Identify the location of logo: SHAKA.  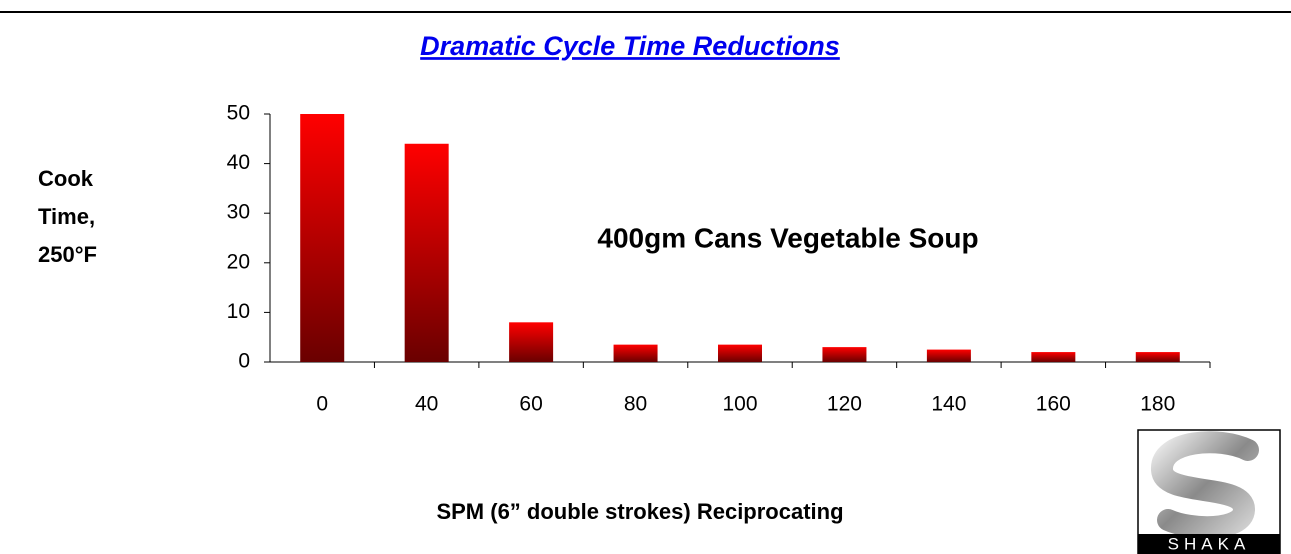
(1209, 491).